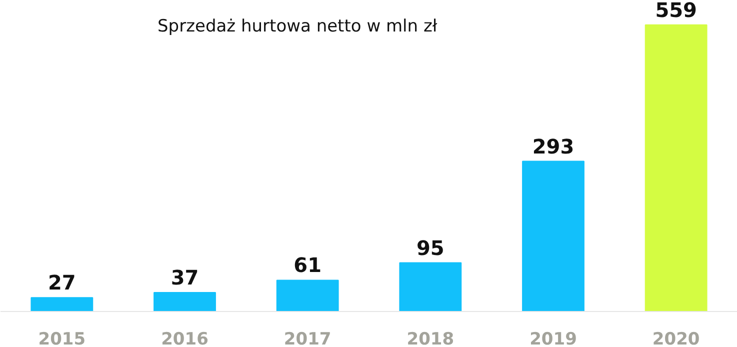 This screenshot has width=737, height=347. I want to click on data-label: 27, so click(62, 282).